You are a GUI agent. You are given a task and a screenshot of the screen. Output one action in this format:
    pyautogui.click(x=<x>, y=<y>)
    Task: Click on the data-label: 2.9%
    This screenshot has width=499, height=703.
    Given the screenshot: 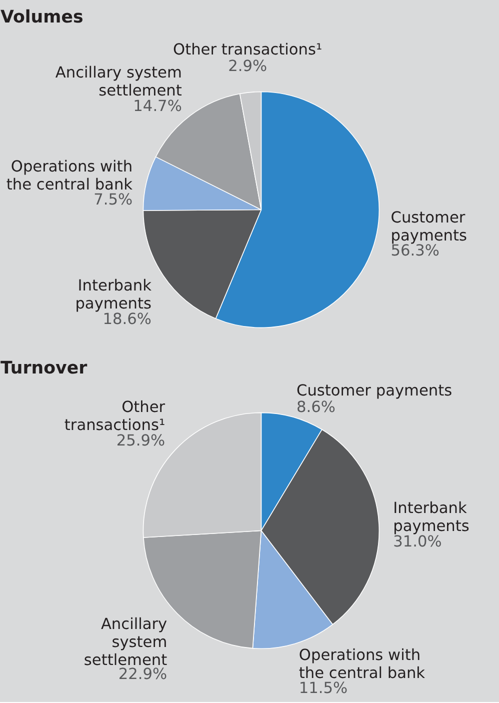 What is the action you would take?
    pyautogui.click(x=248, y=66)
    